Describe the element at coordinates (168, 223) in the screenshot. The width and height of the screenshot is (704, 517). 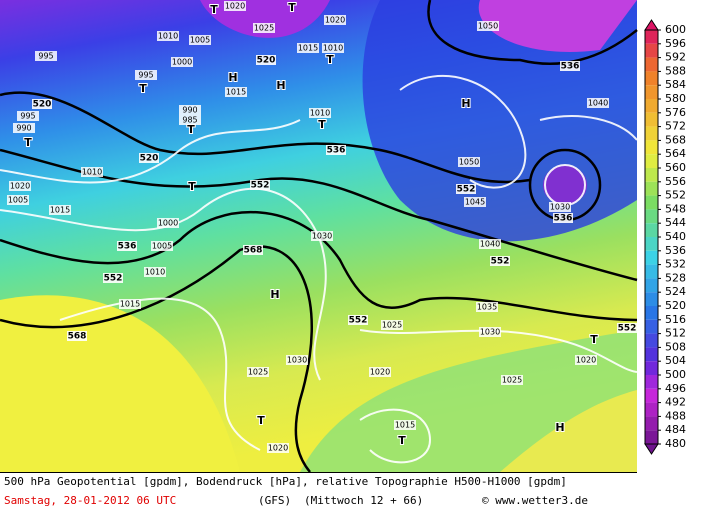
I see `isobar-label: 1000` at that location.